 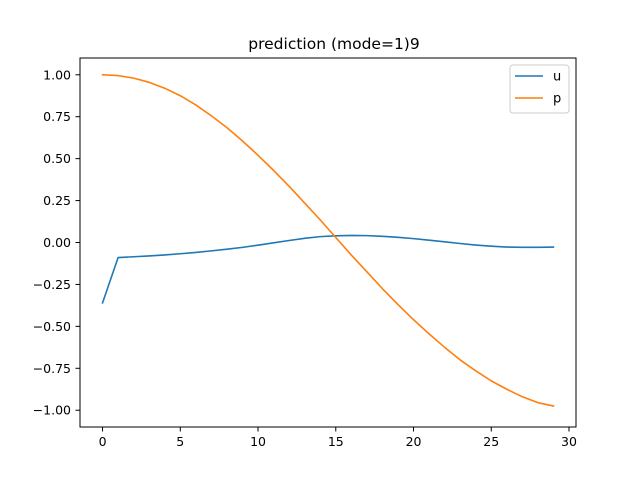 I want to click on x-axis: 0 5 10 15 20 25 30, so click(x=338, y=438).